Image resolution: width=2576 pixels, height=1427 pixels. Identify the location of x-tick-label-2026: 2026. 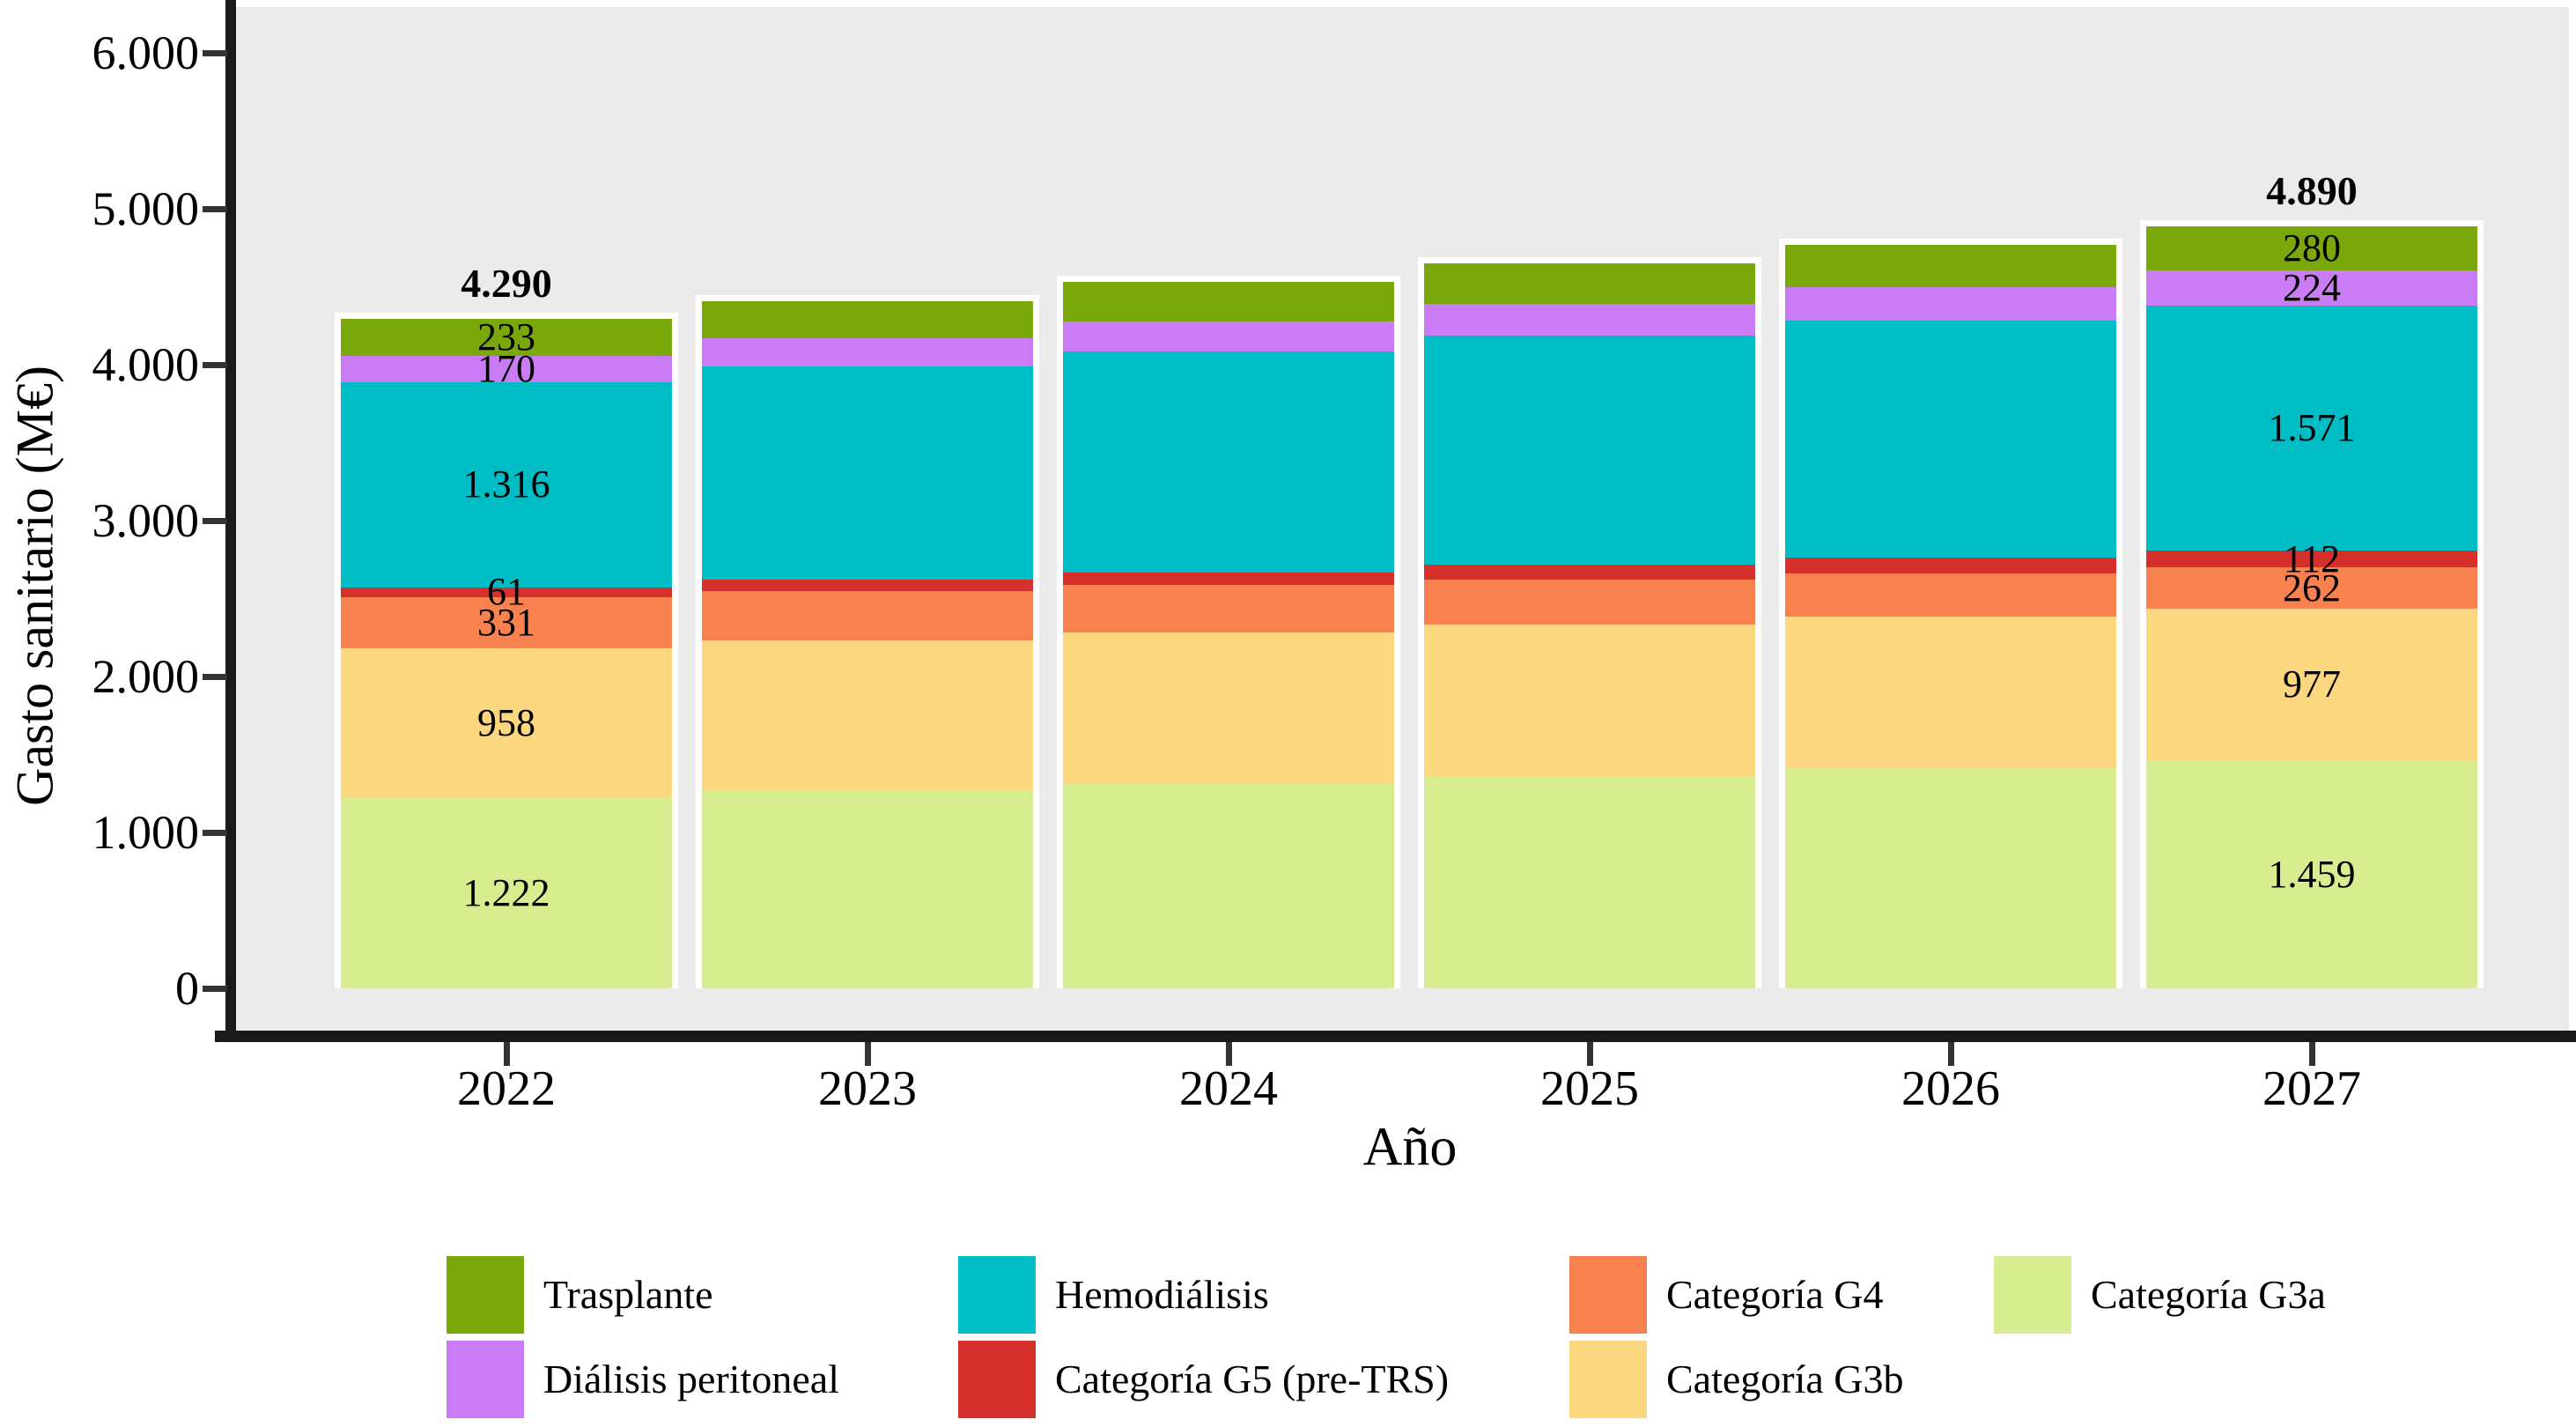
(1950, 1088).